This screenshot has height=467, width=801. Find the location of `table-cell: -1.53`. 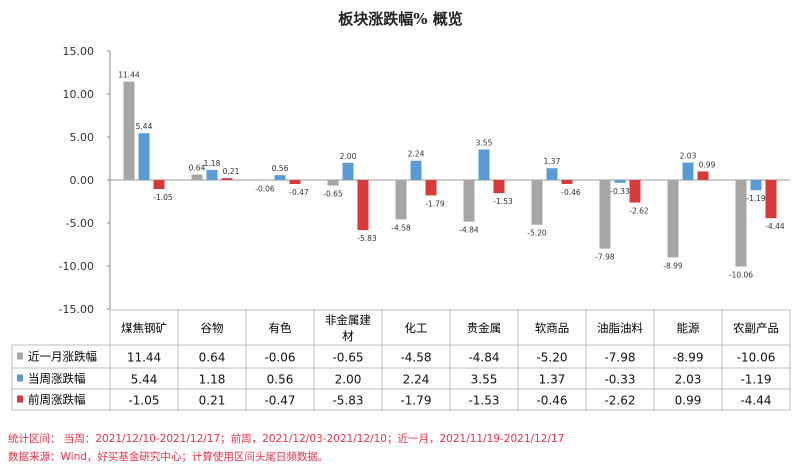

table-cell: -1.53 is located at coordinates (483, 401).